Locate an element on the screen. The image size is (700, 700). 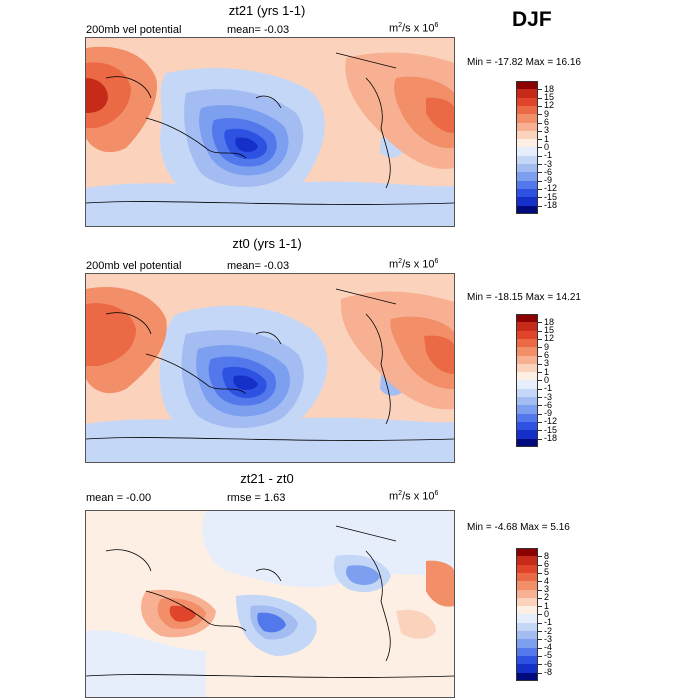
panel3-contour-plot is located at coordinates (270, 604).